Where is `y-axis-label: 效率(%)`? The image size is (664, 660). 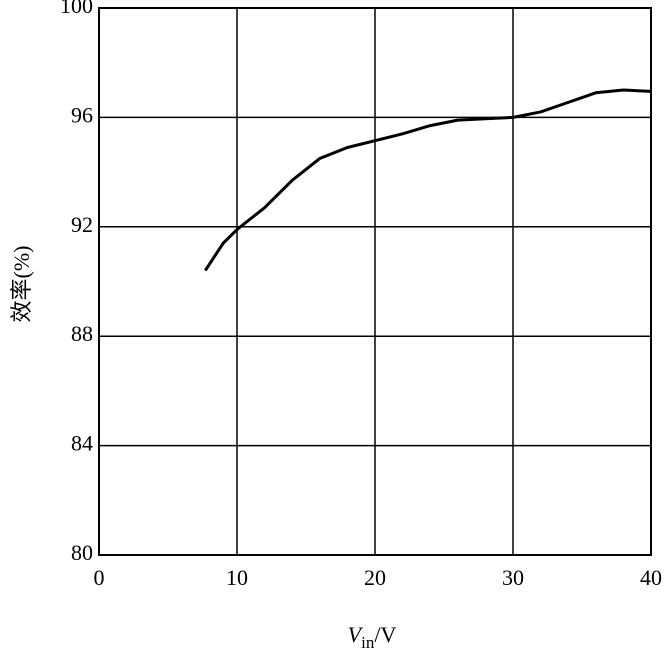 y-axis-label: 效率(%) is located at coordinates (21, 284).